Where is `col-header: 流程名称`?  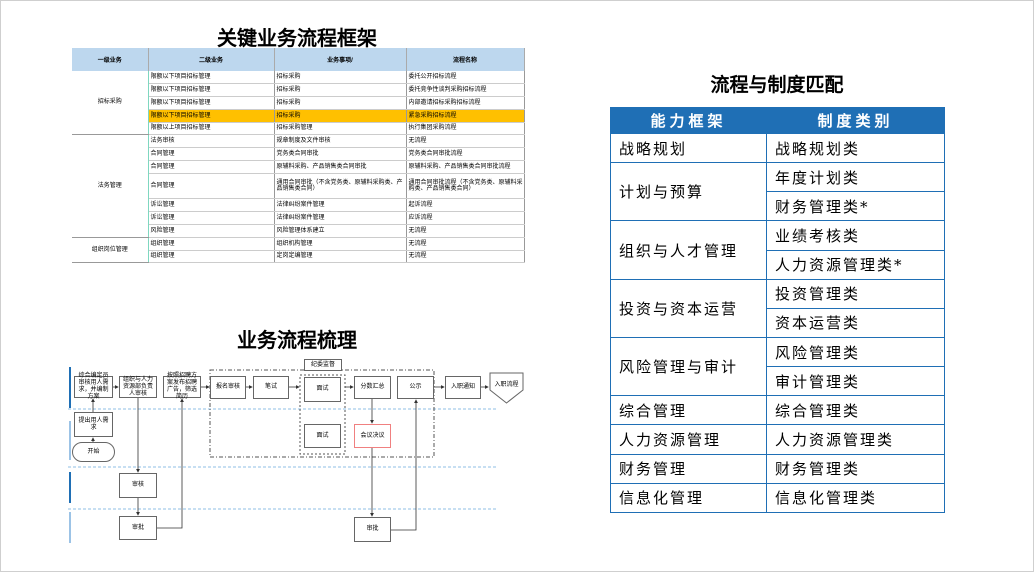
col-header: 流程名称 is located at coordinates (465, 59).